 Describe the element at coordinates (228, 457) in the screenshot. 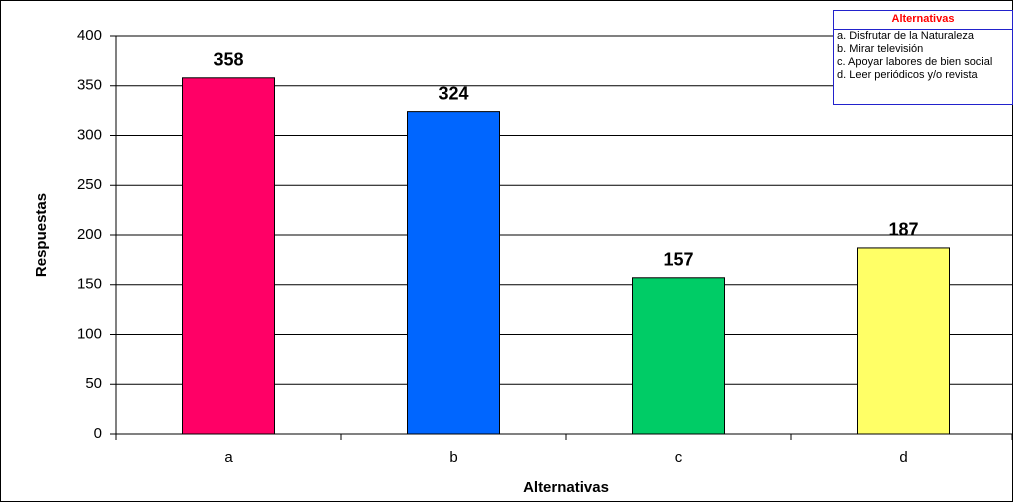

I see `x-tick-label: a` at that location.